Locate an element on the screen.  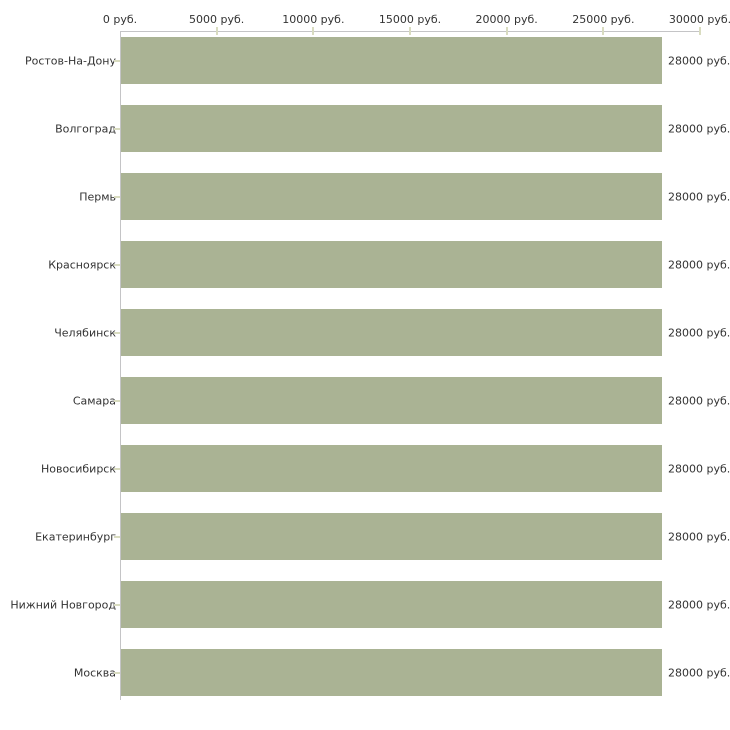
category-label: Самара is located at coordinates (94, 400).